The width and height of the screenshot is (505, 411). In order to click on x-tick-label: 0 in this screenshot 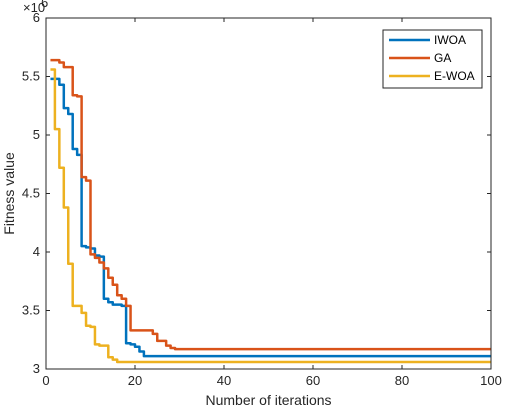, I will do `click(45, 380)`.